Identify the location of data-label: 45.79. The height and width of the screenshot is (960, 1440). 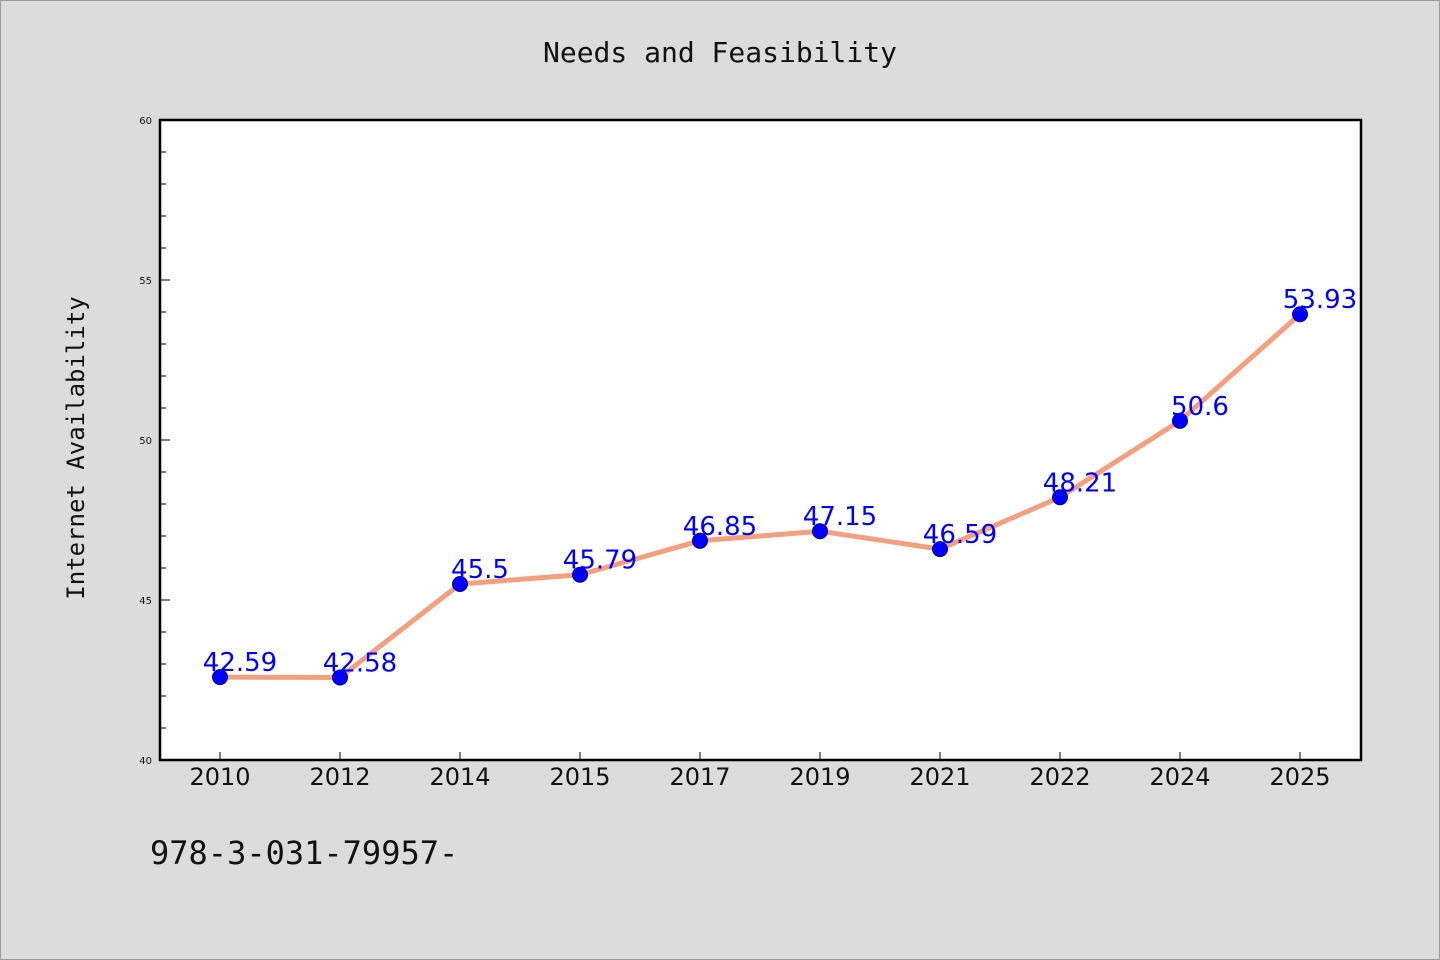
(600, 561).